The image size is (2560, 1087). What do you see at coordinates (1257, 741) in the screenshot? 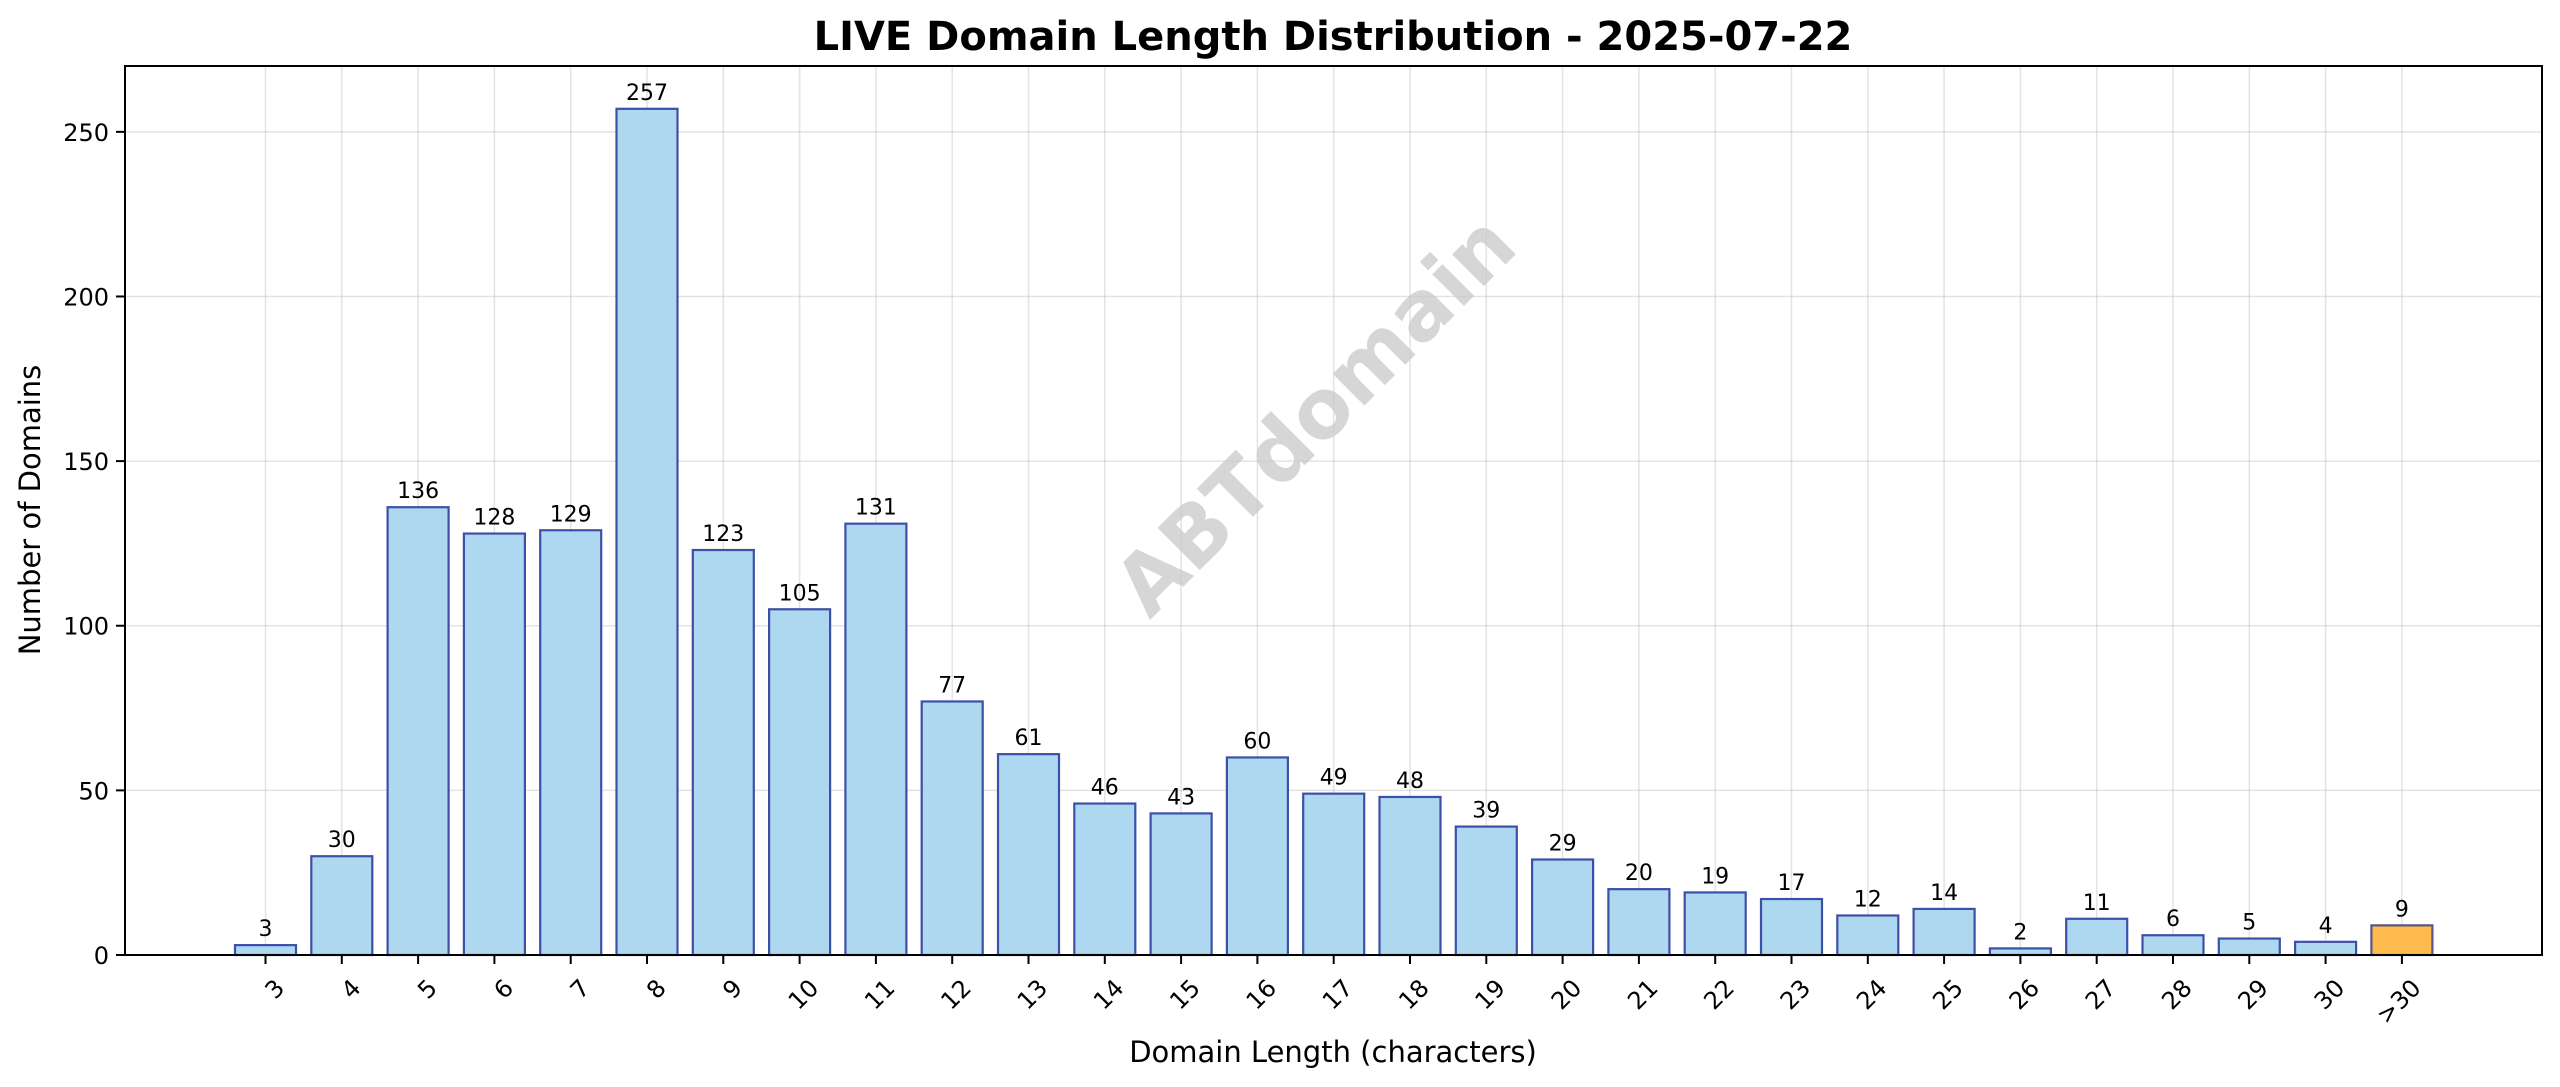
I see `data-label-16: 60` at bounding box center [1257, 741].